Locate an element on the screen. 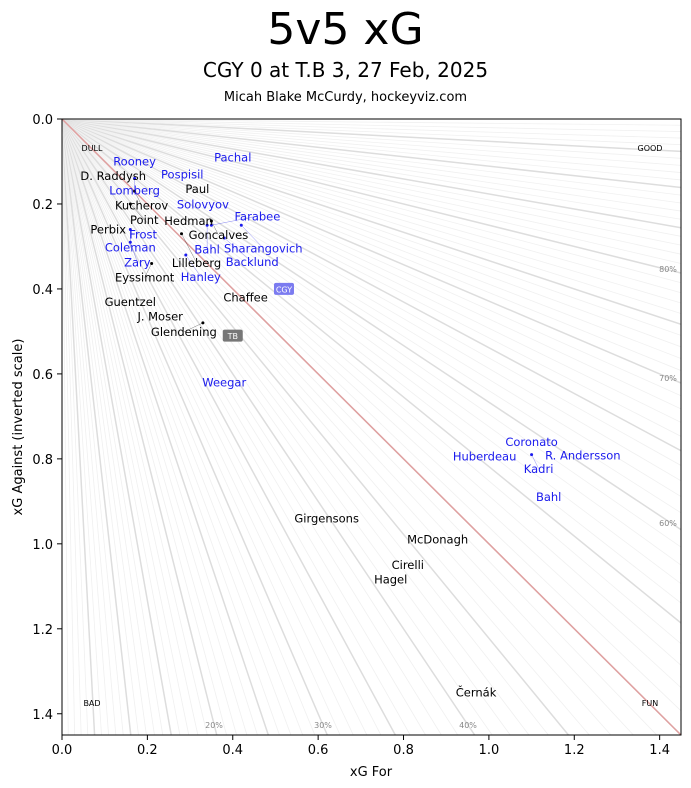 The width and height of the screenshot is (691, 788). player-label: Eyssimont is located at coordinates (145, 278).